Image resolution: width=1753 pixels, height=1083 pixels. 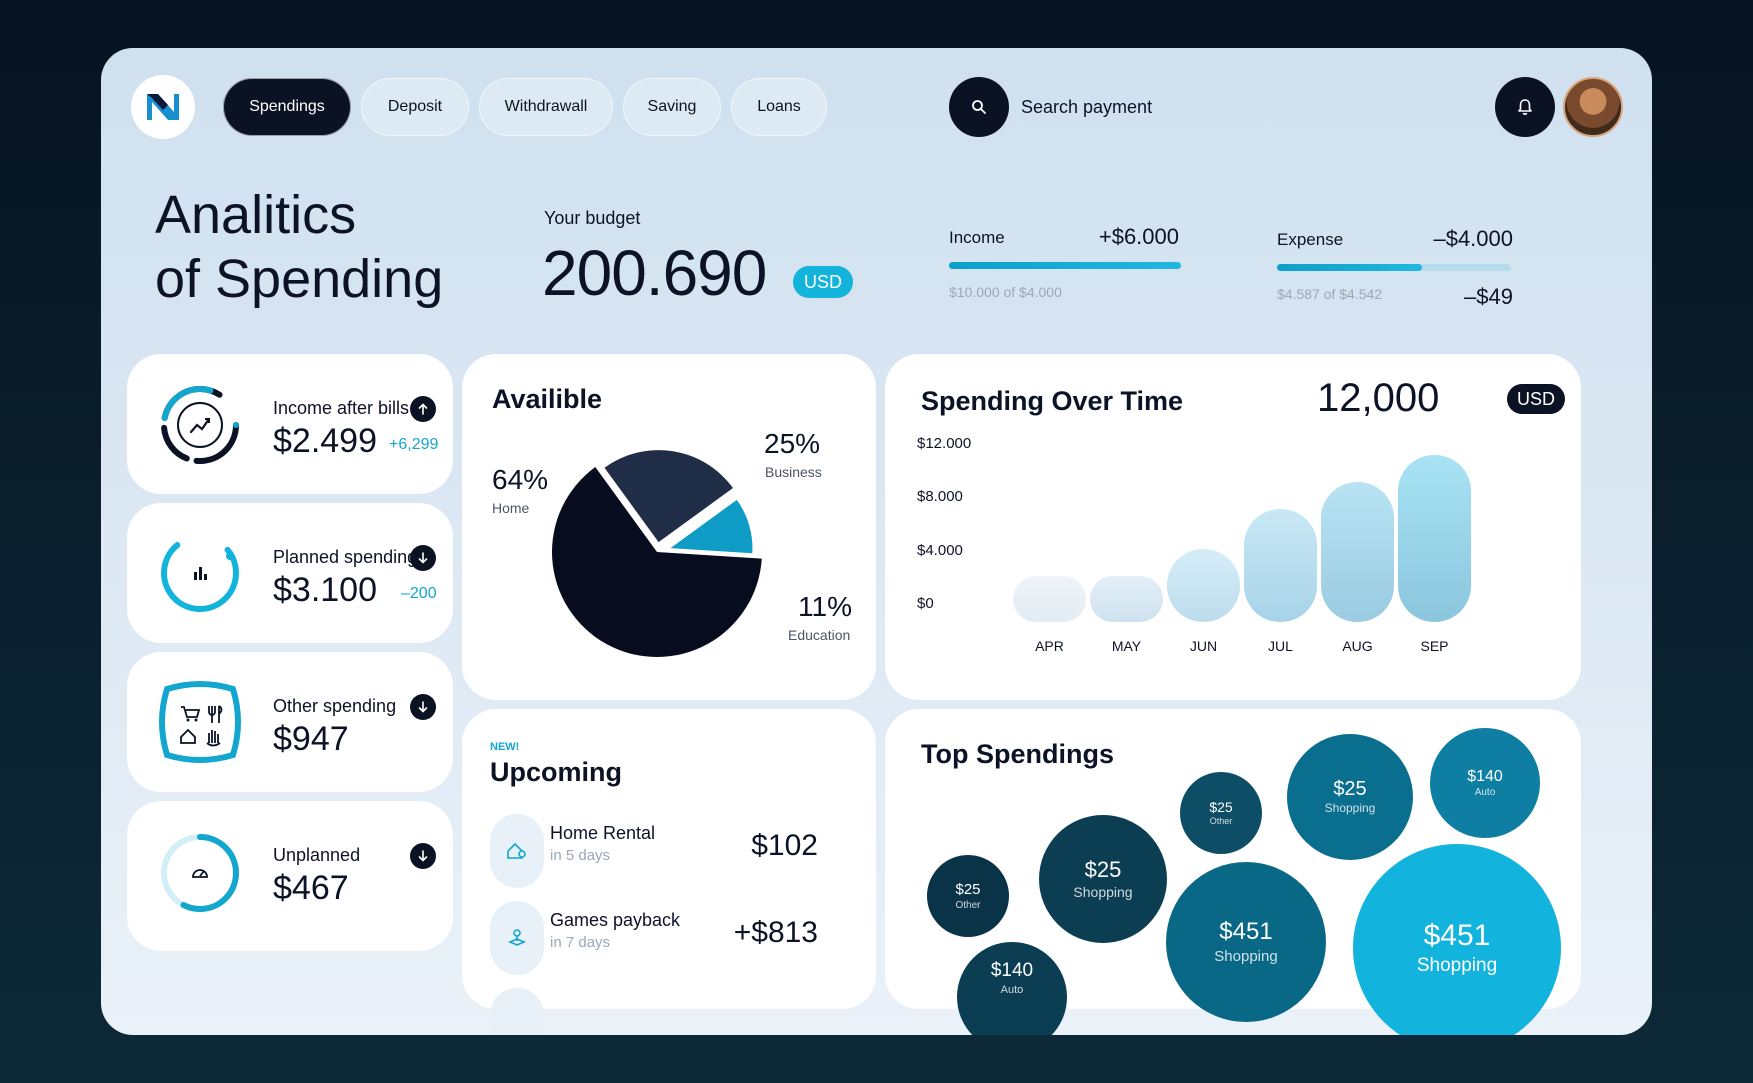 I want to click on page-title-line1: Analitics, so click(x=256, y=215).